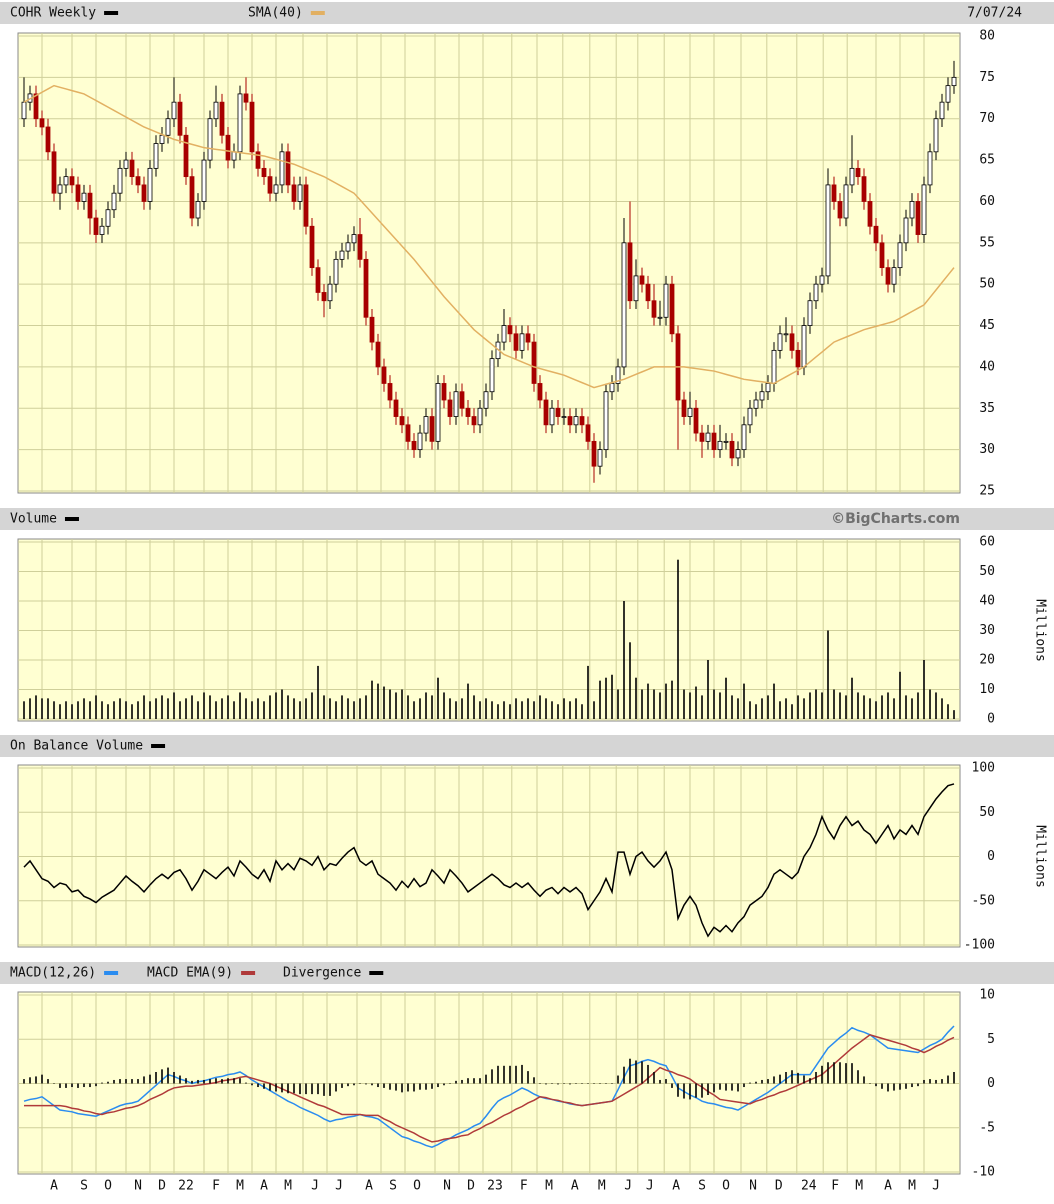 The width and height of the screenshot is (1054, 1204). What do you see at coordinates (650, 1186) in the screenshot?
I see `x-tick-label: J` at bounding box center [650, 1186].